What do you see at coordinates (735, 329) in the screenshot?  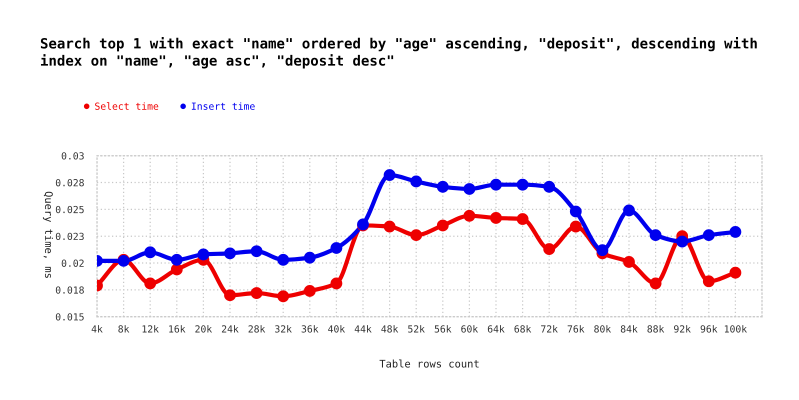 I see `x-tick-label: 100k` at bounding box center [735, 329].